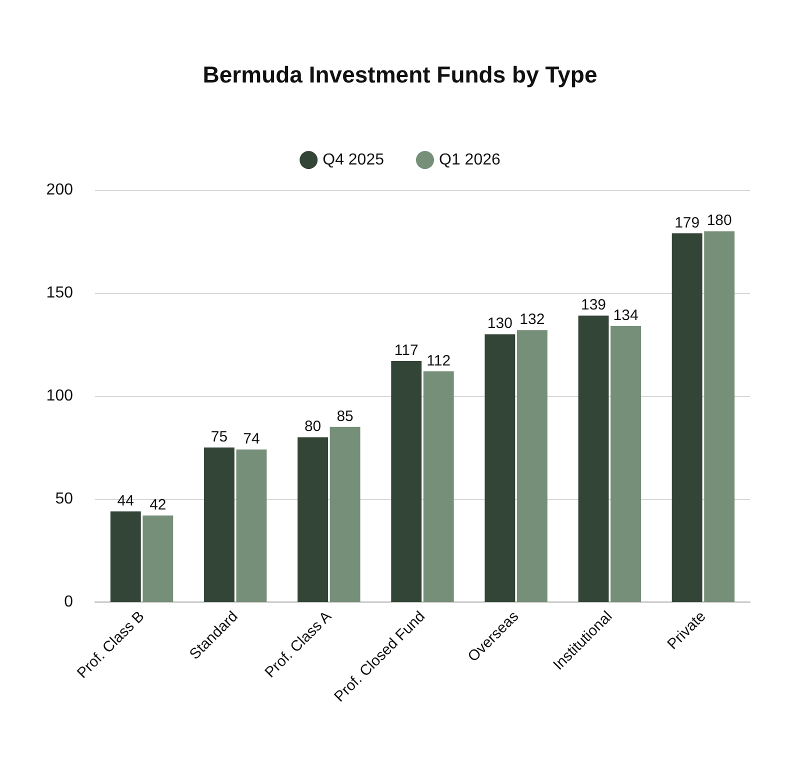 Image resolution: width=800 pixels, height=768 pixels. What do you see at coordinates (353, 160) in the screenshot?
I see `legend-label: Q4 2025` at bounding box center [353, 160].